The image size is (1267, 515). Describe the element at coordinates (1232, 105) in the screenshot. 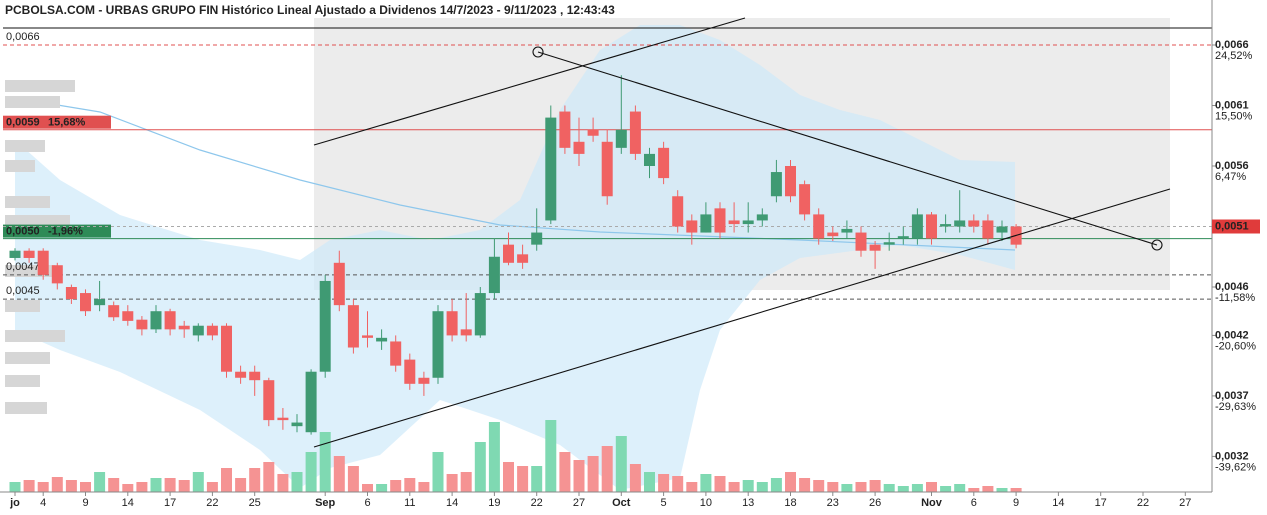

I see `y-tick-label: 0,0061` at that location.